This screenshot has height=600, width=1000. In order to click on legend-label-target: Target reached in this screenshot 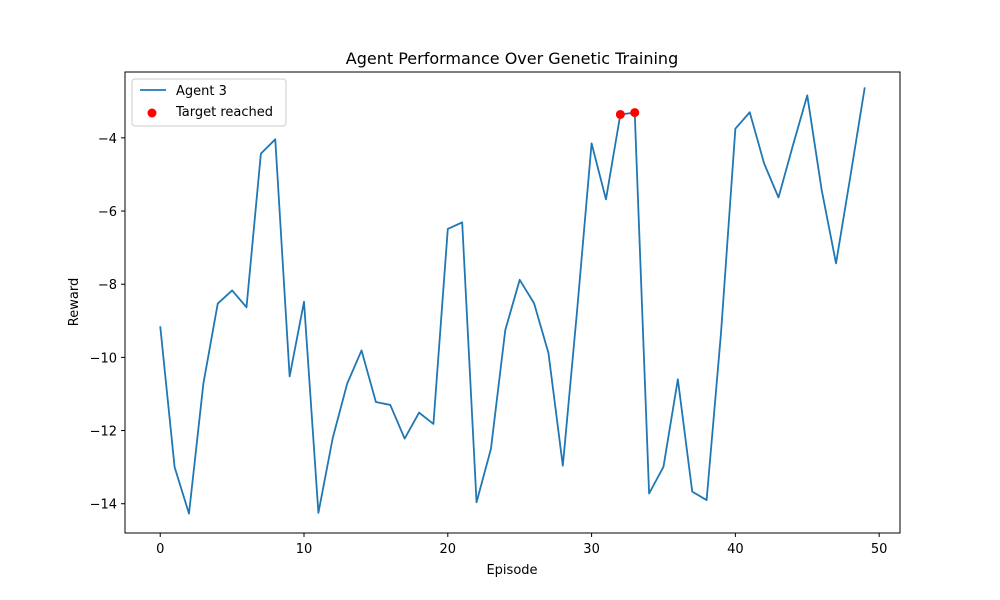, I will do `click(224, 112)`.